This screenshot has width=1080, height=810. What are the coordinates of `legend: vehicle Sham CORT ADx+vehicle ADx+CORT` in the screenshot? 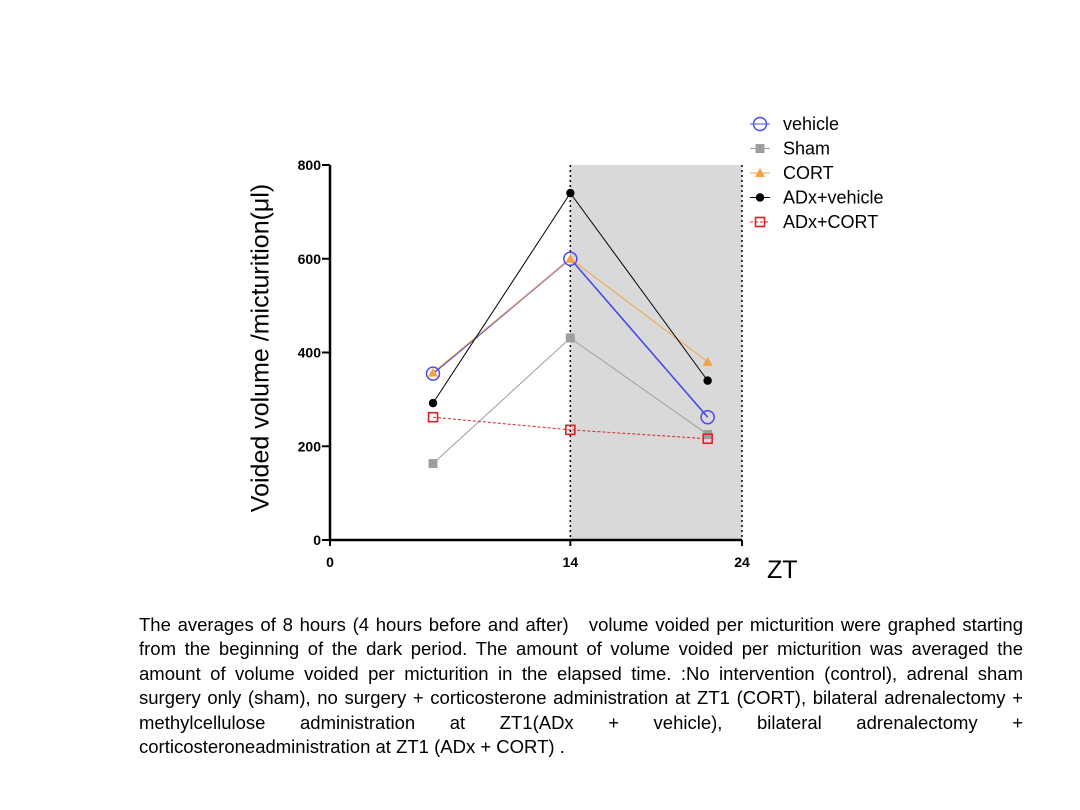 It's located at (817, 173).